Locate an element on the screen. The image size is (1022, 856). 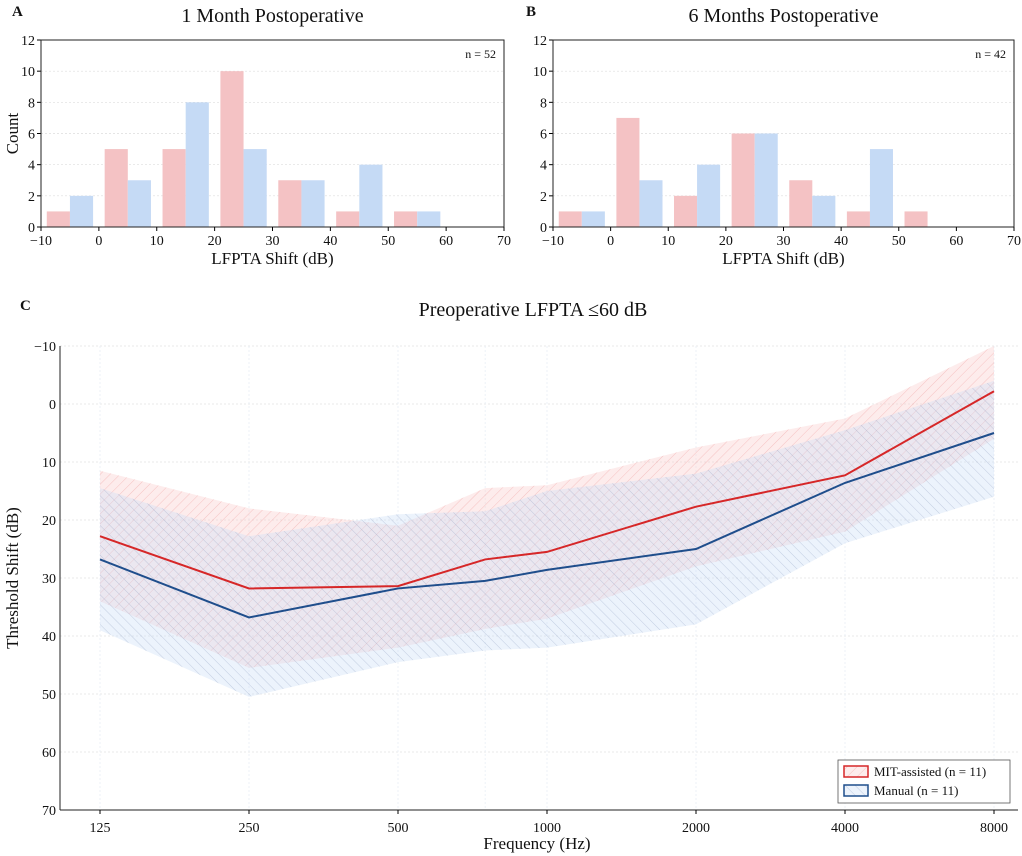
y-tick-label: −10 is located at coordinates (45, 347).